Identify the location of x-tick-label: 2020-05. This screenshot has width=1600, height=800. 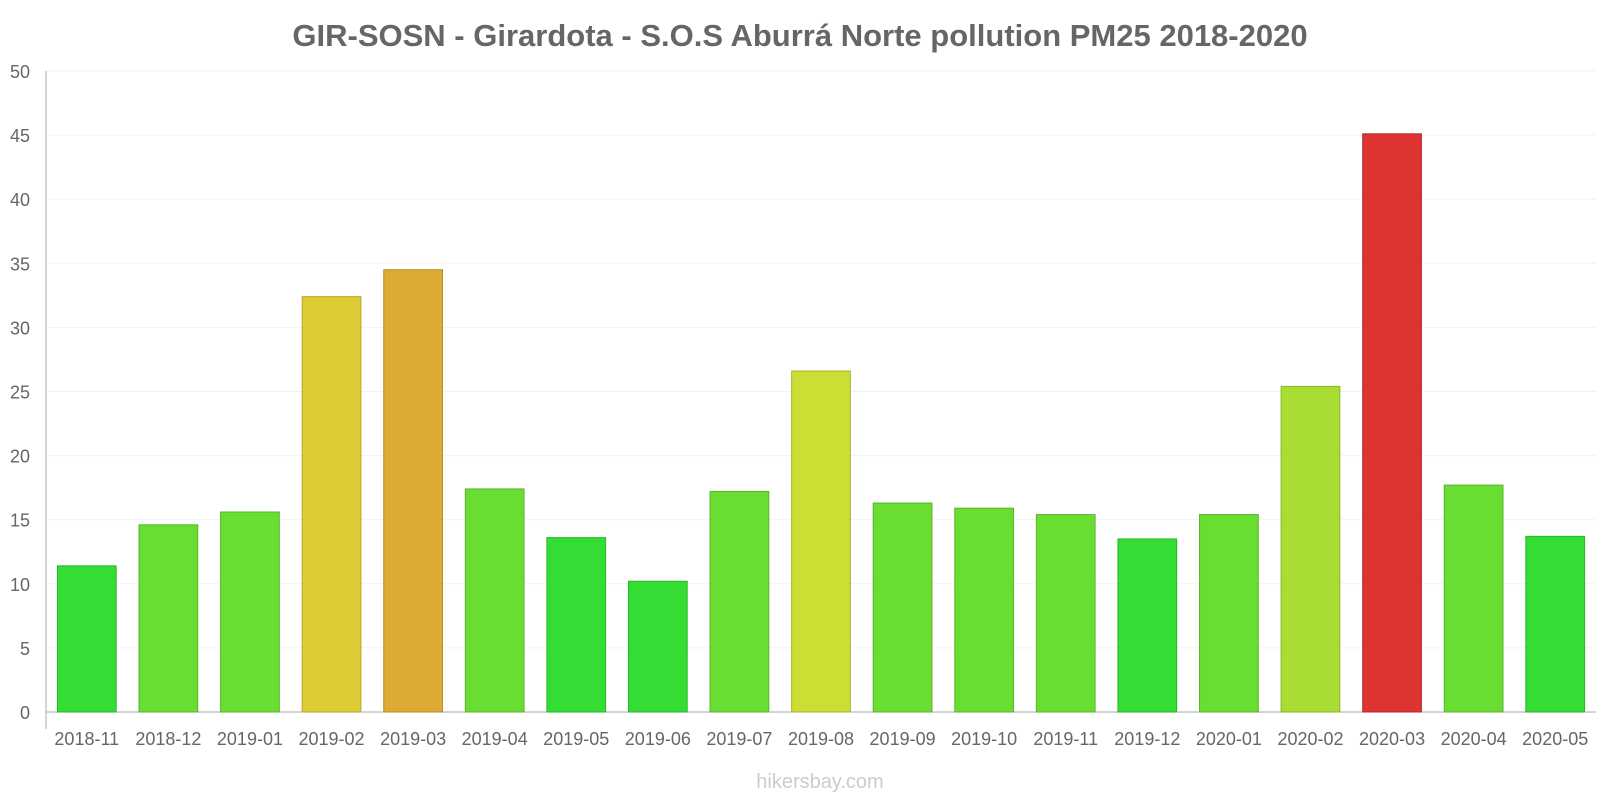
(1555, 739).